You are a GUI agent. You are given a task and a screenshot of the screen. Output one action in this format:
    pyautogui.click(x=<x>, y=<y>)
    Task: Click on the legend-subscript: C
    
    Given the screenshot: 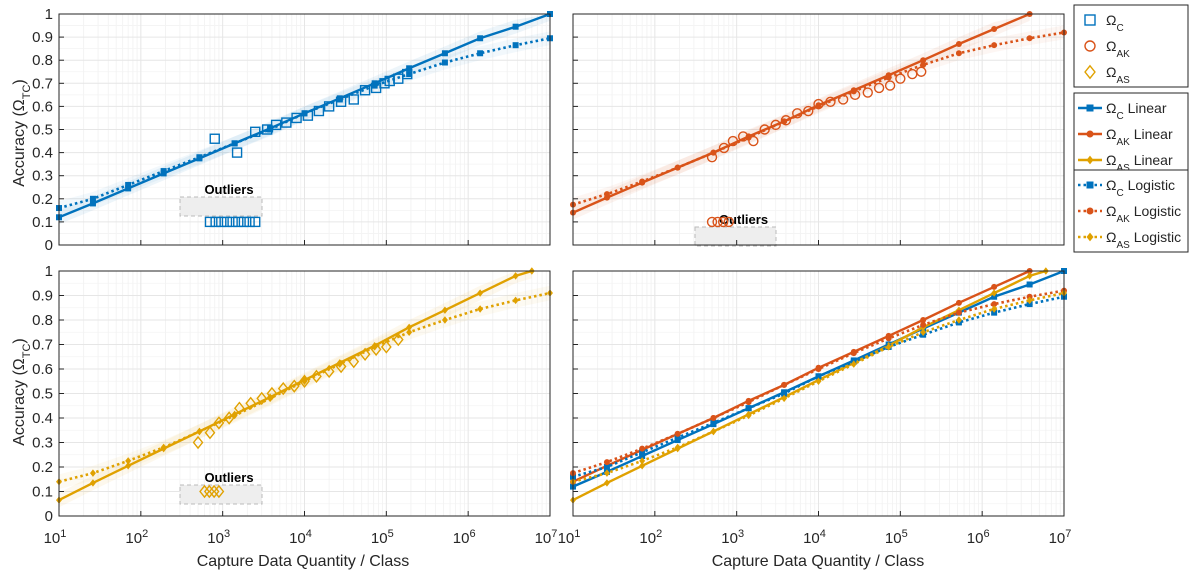 What is the action you would take?
    pyautogui.click(x=1119, y=116)
    